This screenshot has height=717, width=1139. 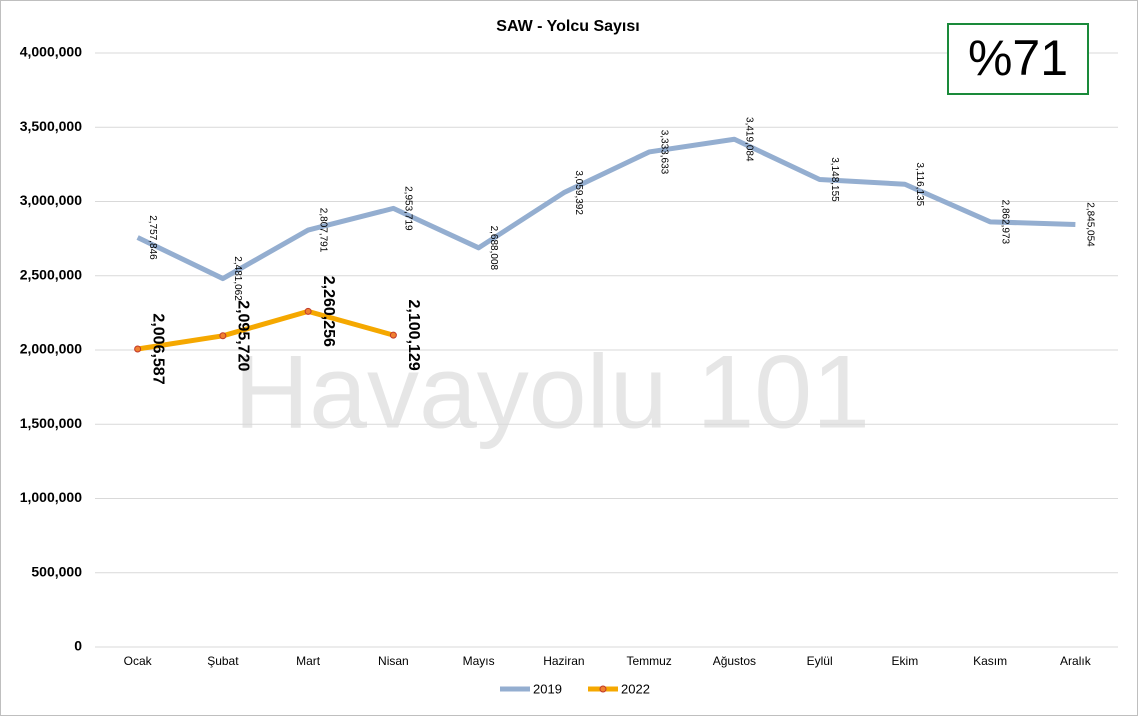 What do you see at coordinates (322, 230) in the screenshot?
I see `data-label: 2,807,791` at bounding box center [322, 230].